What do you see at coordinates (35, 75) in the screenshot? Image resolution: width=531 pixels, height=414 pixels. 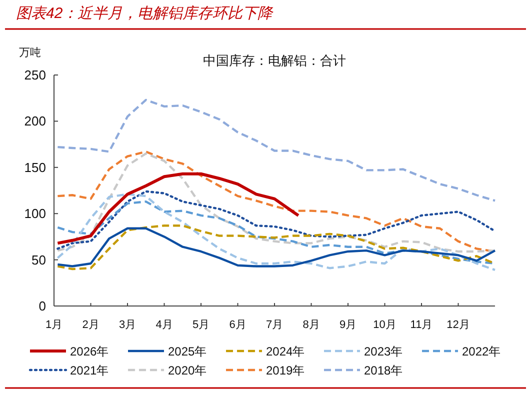 I see `y-tick-label: 250` at bounding box center [35, 75].